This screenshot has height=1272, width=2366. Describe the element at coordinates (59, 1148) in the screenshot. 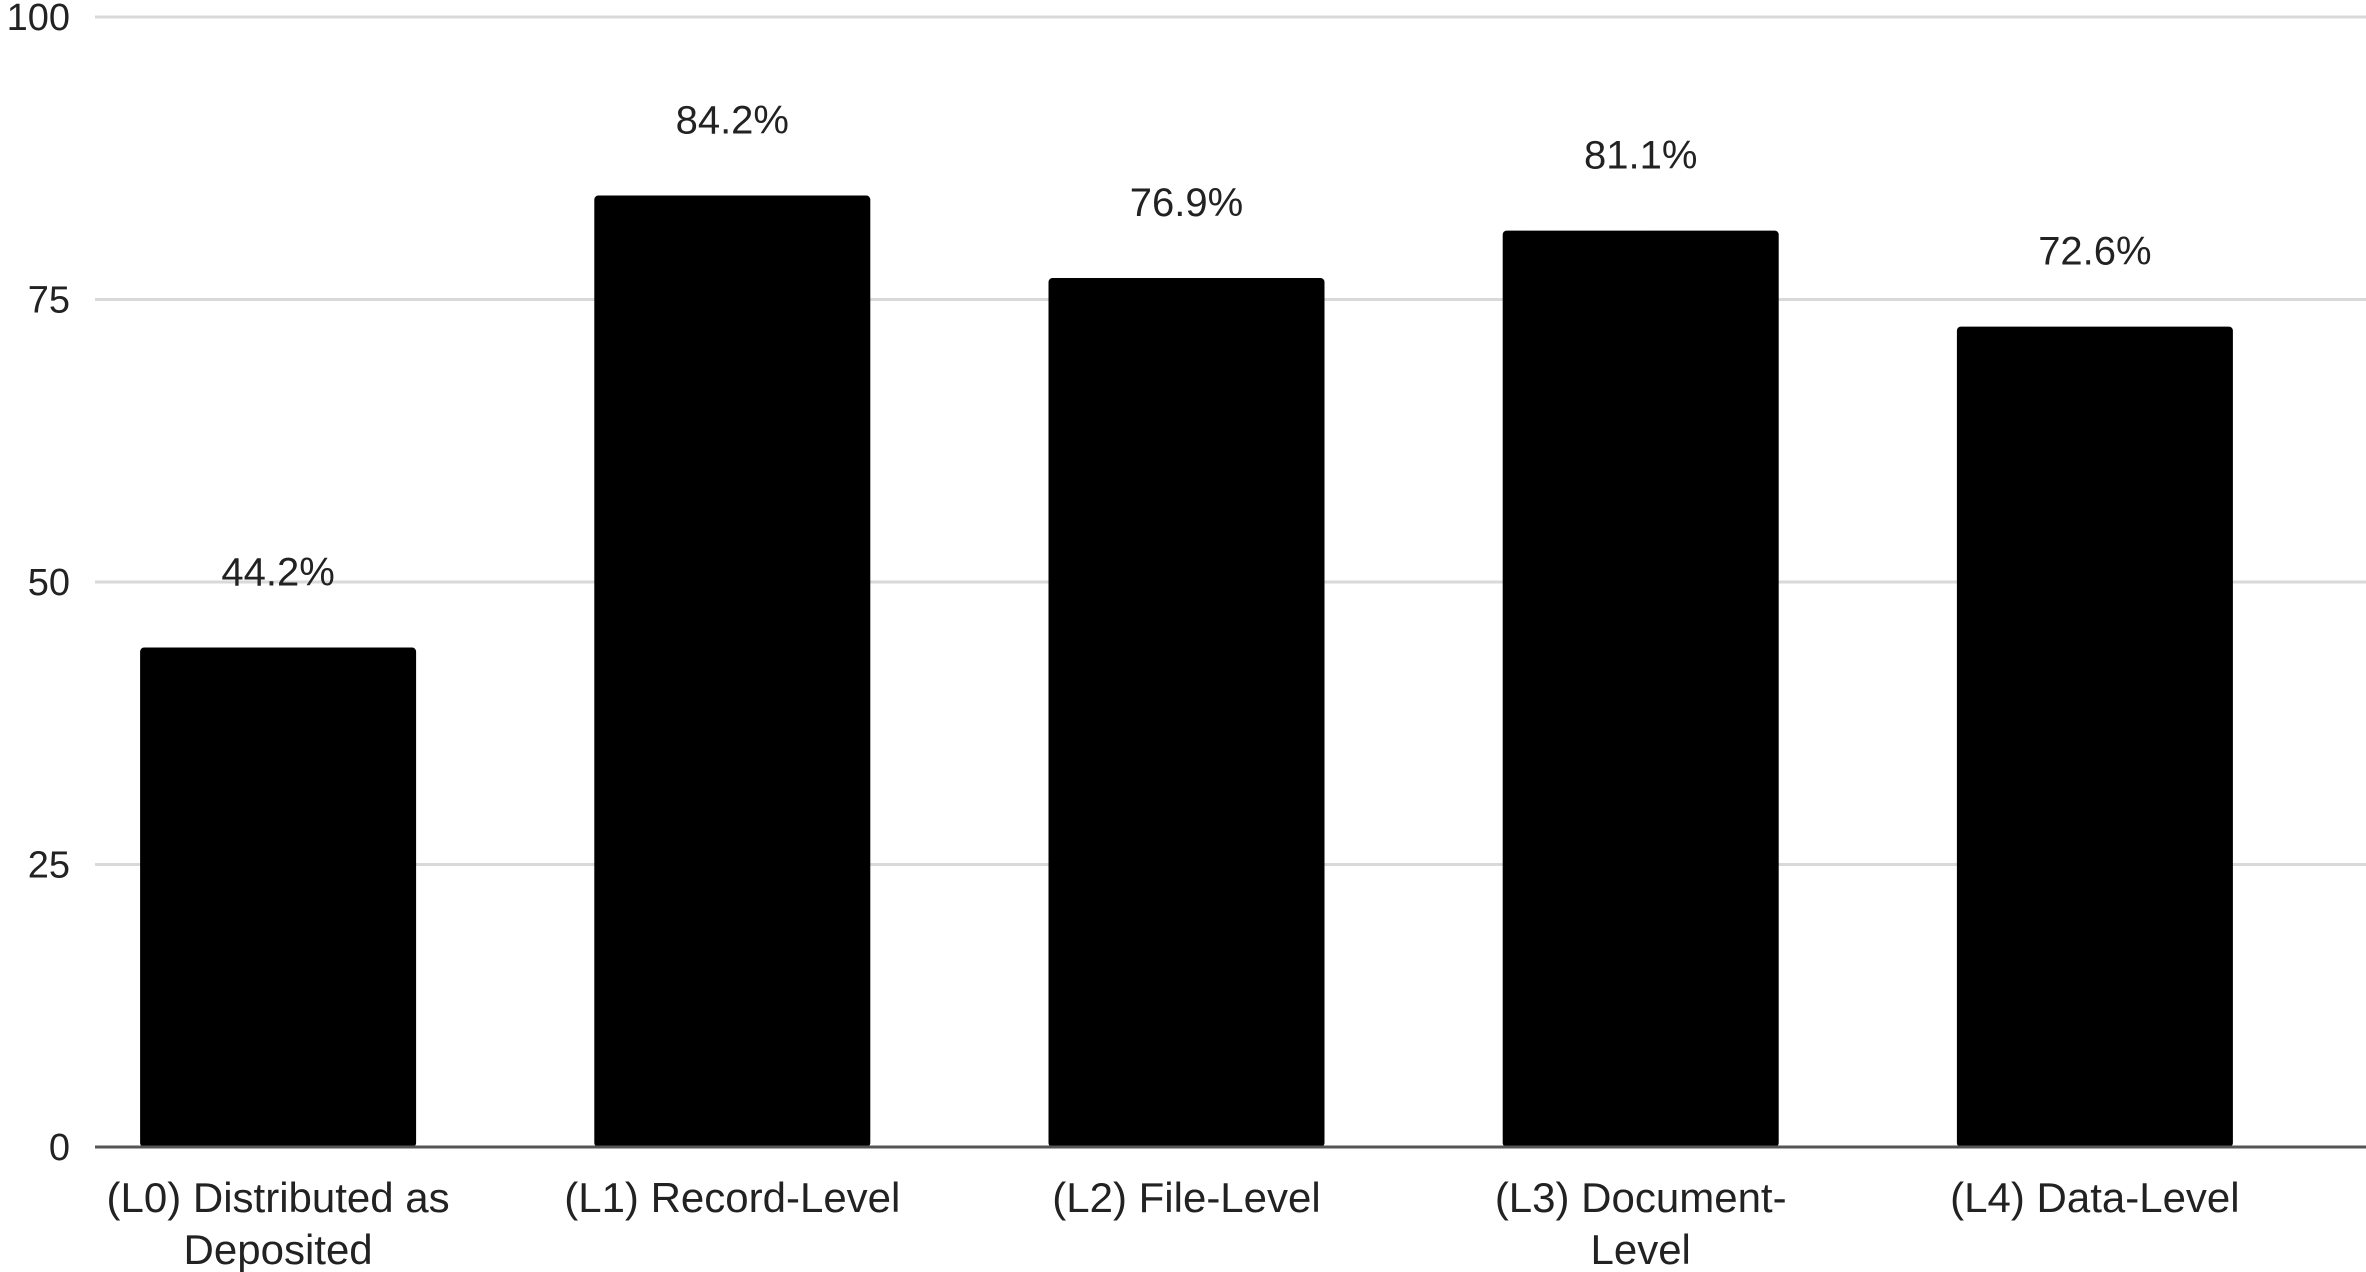

I see `y-tick-label: 0` at that location.